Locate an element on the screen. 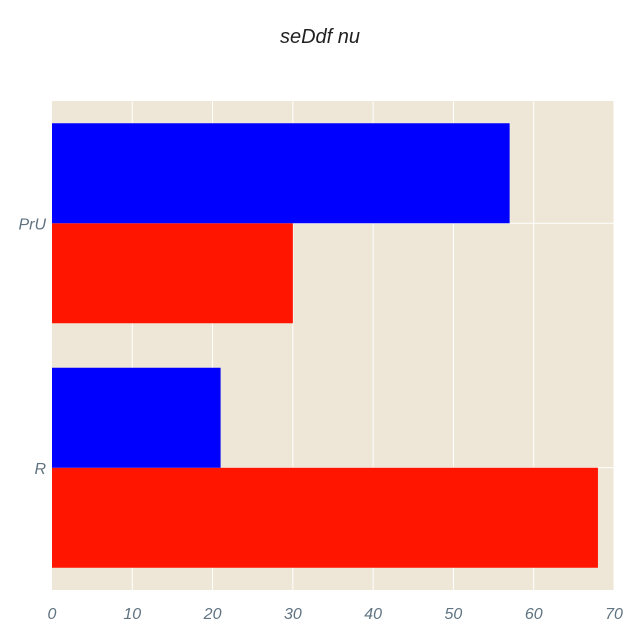 Image resolution: width=640 pixels, height=640 pixels. x-tick-label: 60 is located at coordinates (534, 614).